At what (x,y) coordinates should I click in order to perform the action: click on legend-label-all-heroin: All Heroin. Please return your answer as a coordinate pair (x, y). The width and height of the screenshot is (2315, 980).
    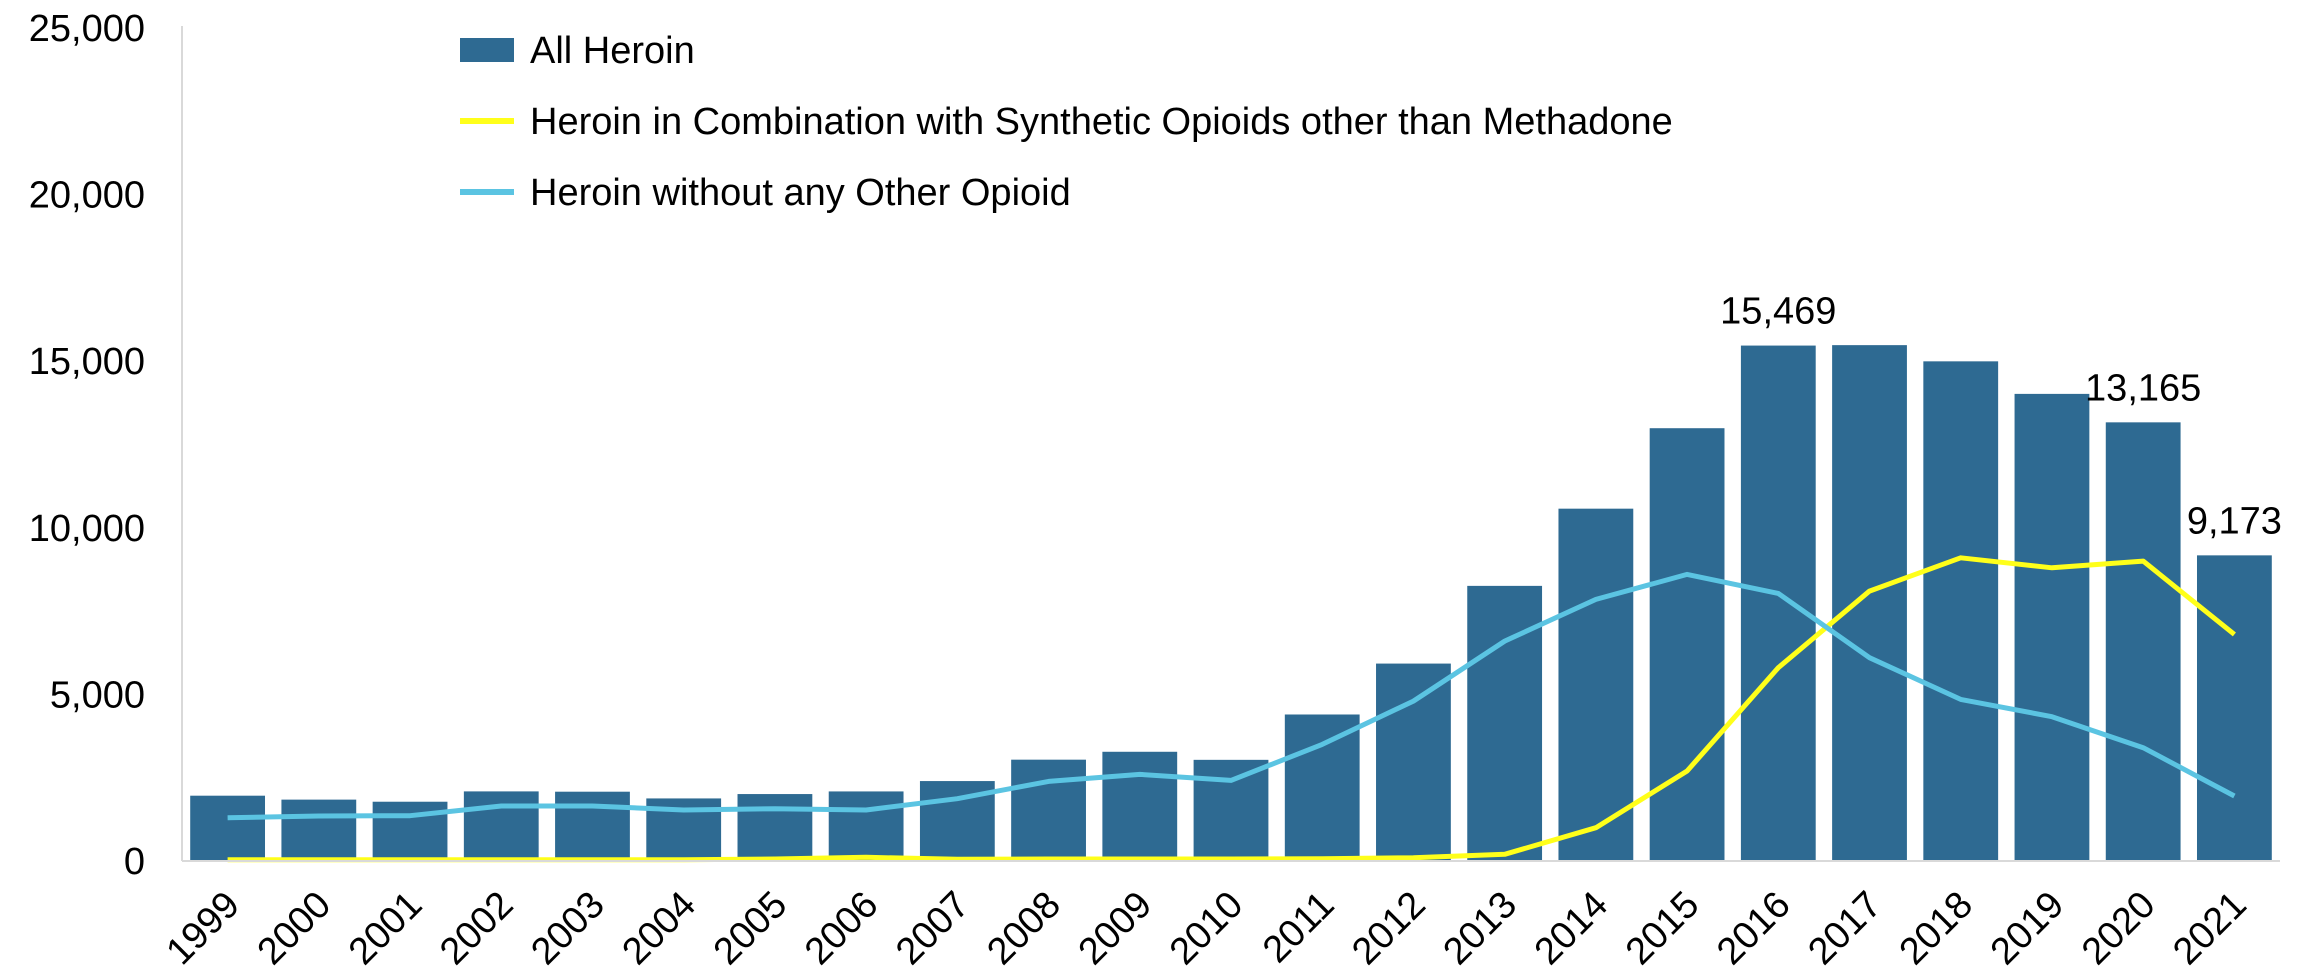
    Looking at the image, I should click on (612, 51).